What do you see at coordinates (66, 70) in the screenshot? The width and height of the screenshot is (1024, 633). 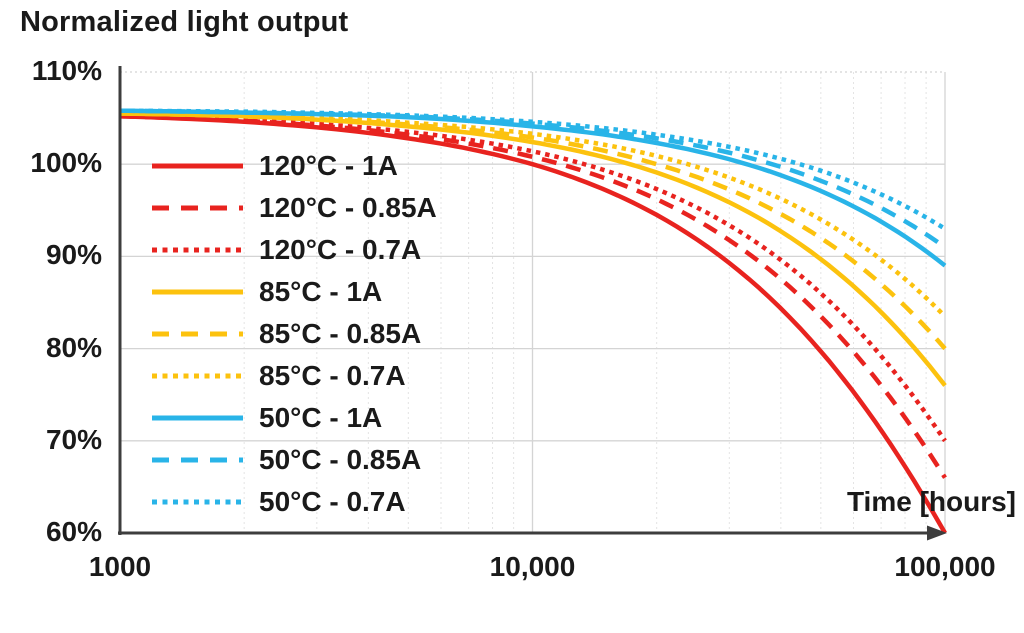 I see `y-tick-label: 110%` at bounding box center [66, 70].